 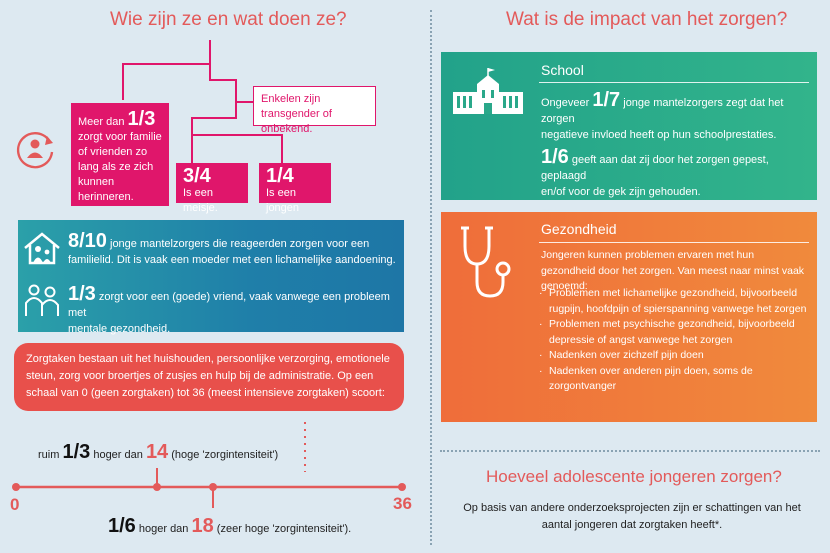 I want to click on tree-connectors, so click(x=202, y=101).